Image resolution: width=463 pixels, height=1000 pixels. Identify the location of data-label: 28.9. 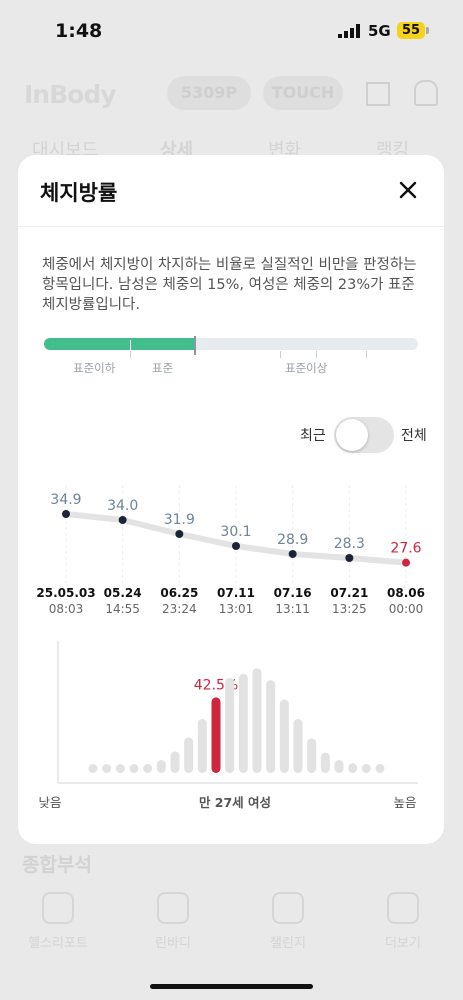
(292, 540).